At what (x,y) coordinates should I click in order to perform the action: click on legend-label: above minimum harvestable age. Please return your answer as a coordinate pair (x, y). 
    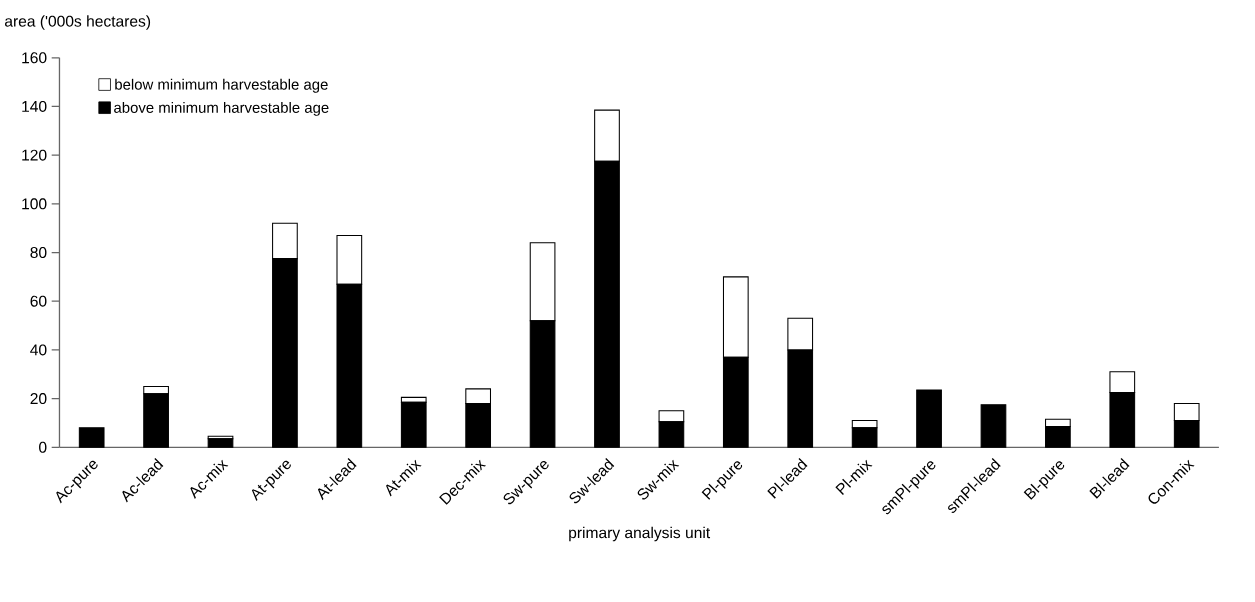
    Looking at the image, I should click on (221, 108).